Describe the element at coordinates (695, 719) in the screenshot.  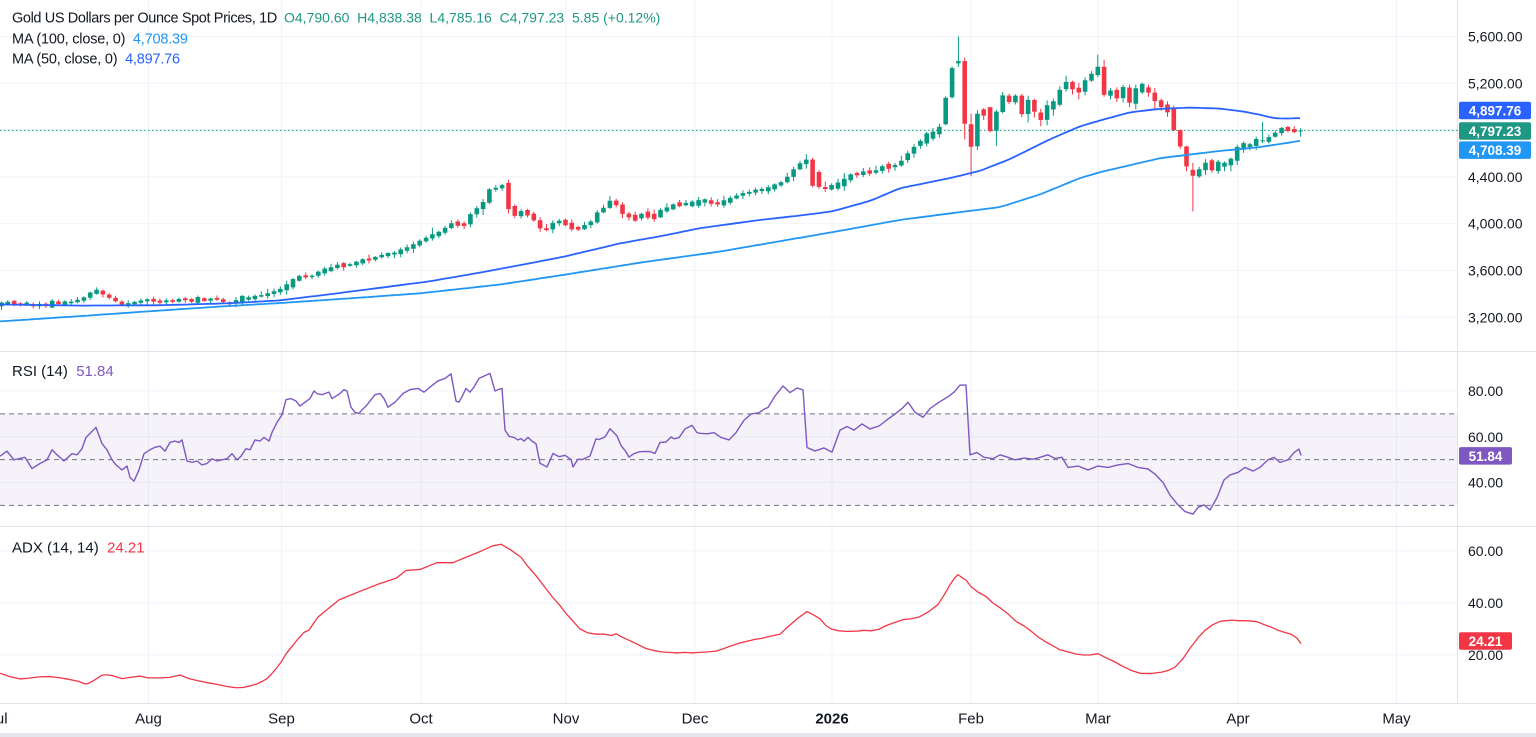
I see `svg-text: Dec` at that location.